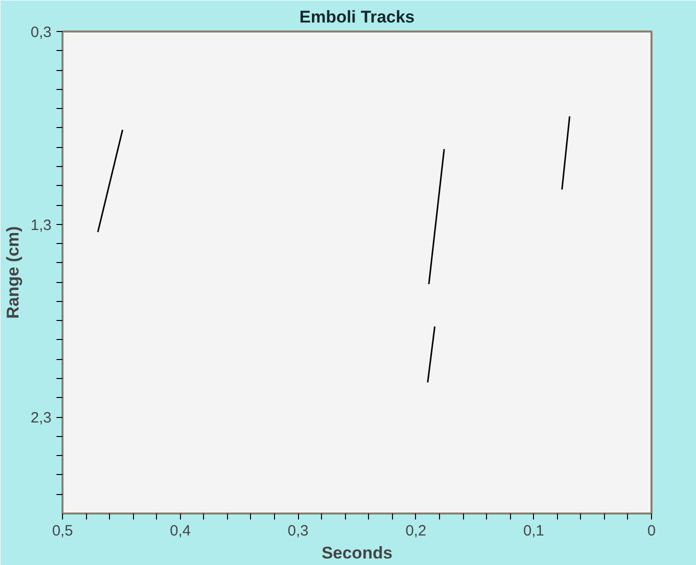  I want to click on y-tick-label: 0,3, so click(41, 32).